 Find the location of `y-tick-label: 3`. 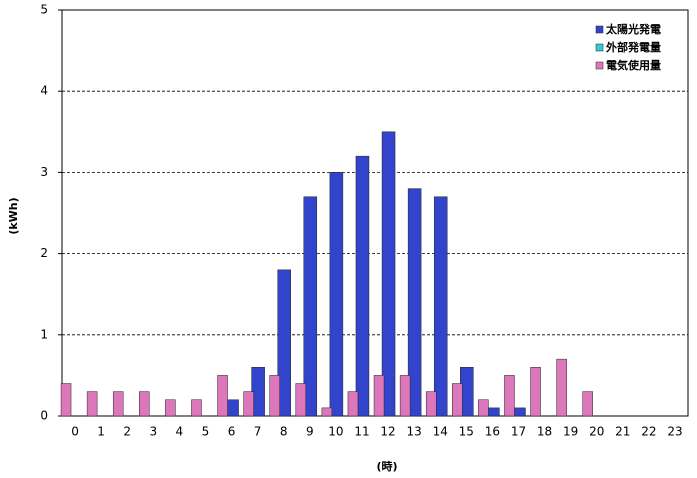

y-tick-label: 3 is located at coordinates (44, 172).